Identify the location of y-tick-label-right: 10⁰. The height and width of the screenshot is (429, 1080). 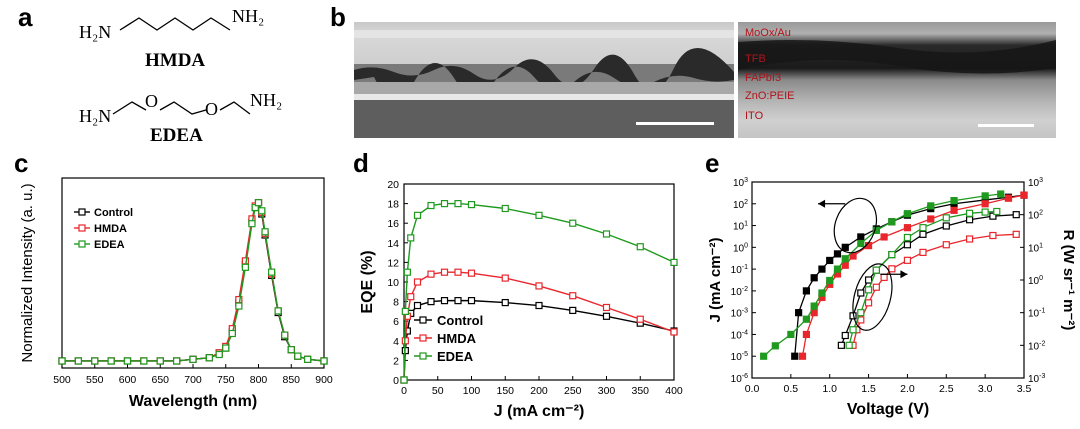
(1035, 281).